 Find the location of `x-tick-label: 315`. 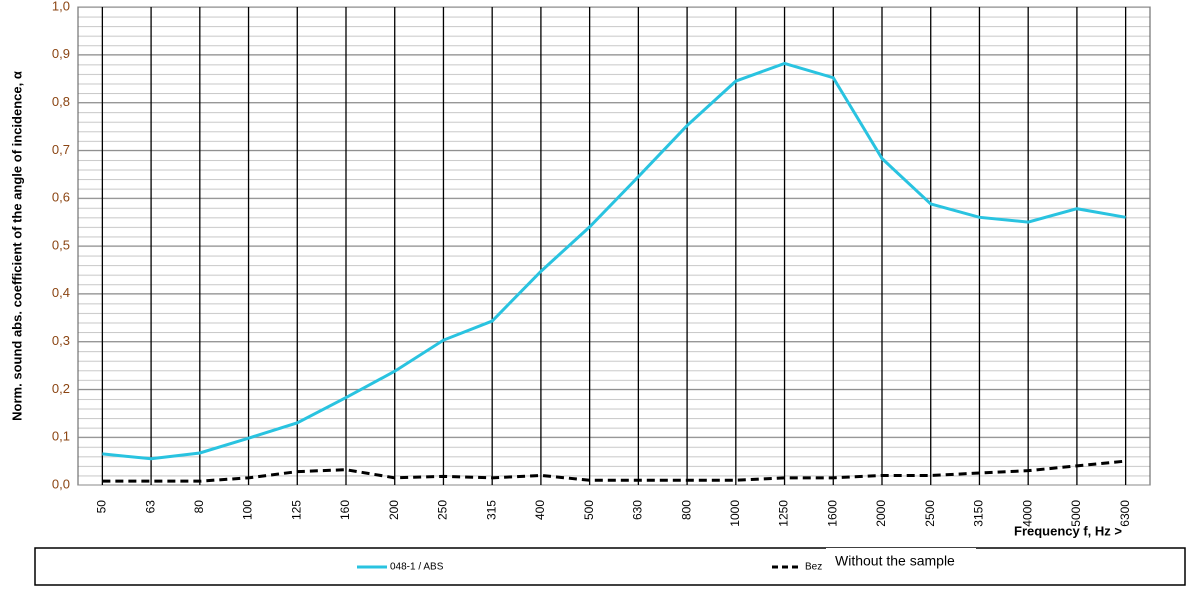

x-tick-label: 315 is located at coordinates (491, 510).